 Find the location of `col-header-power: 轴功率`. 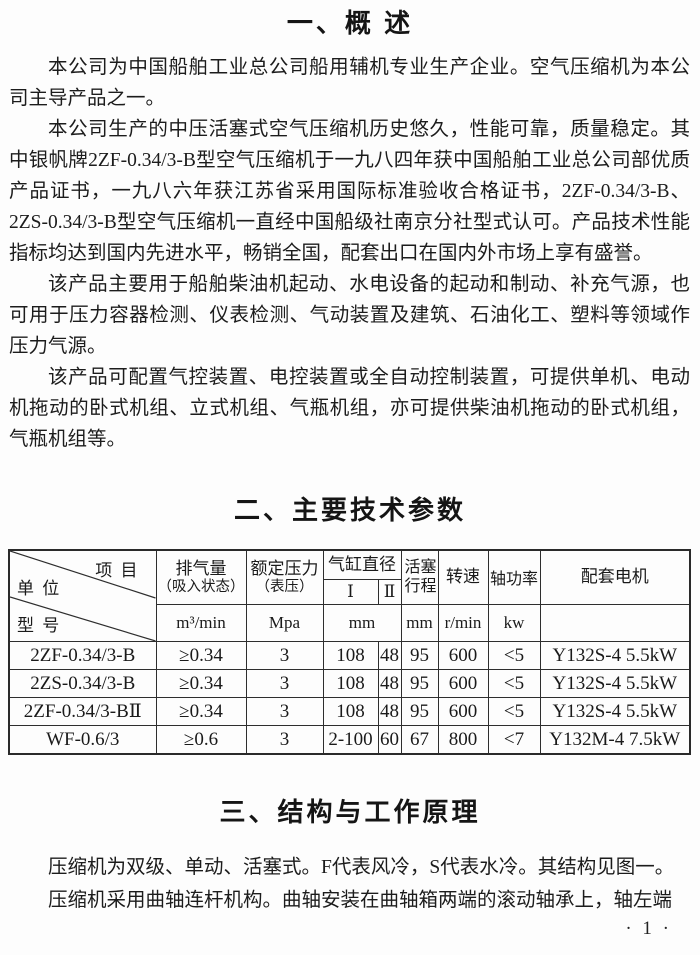

col-header-power: 轴功率 is located at coordinates (514, 577).